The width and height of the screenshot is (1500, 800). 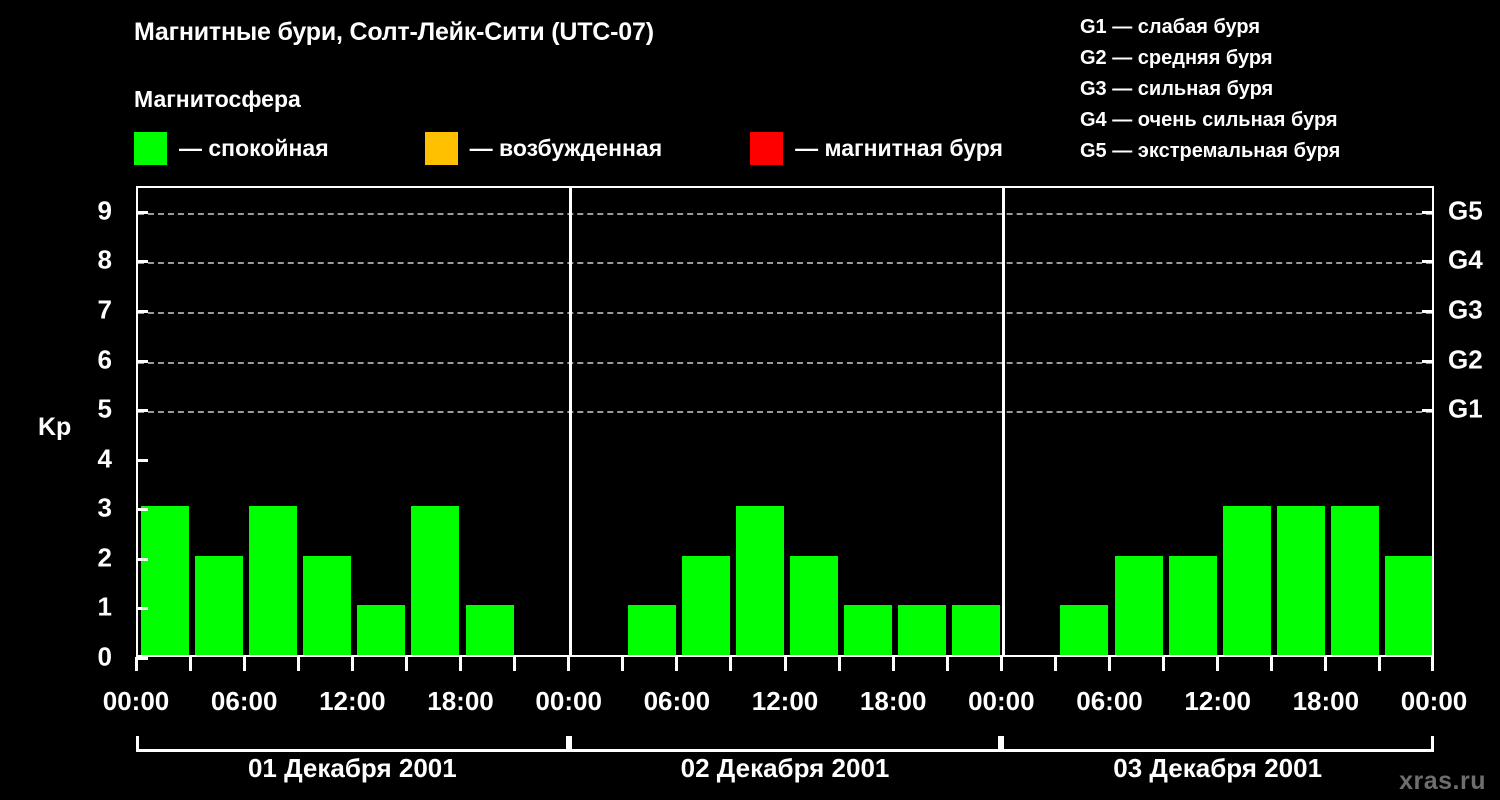 What do you see at coordinates (150, 148) in the screenshot?
I see `green-square-swatch` at bounding box center [150, 148].